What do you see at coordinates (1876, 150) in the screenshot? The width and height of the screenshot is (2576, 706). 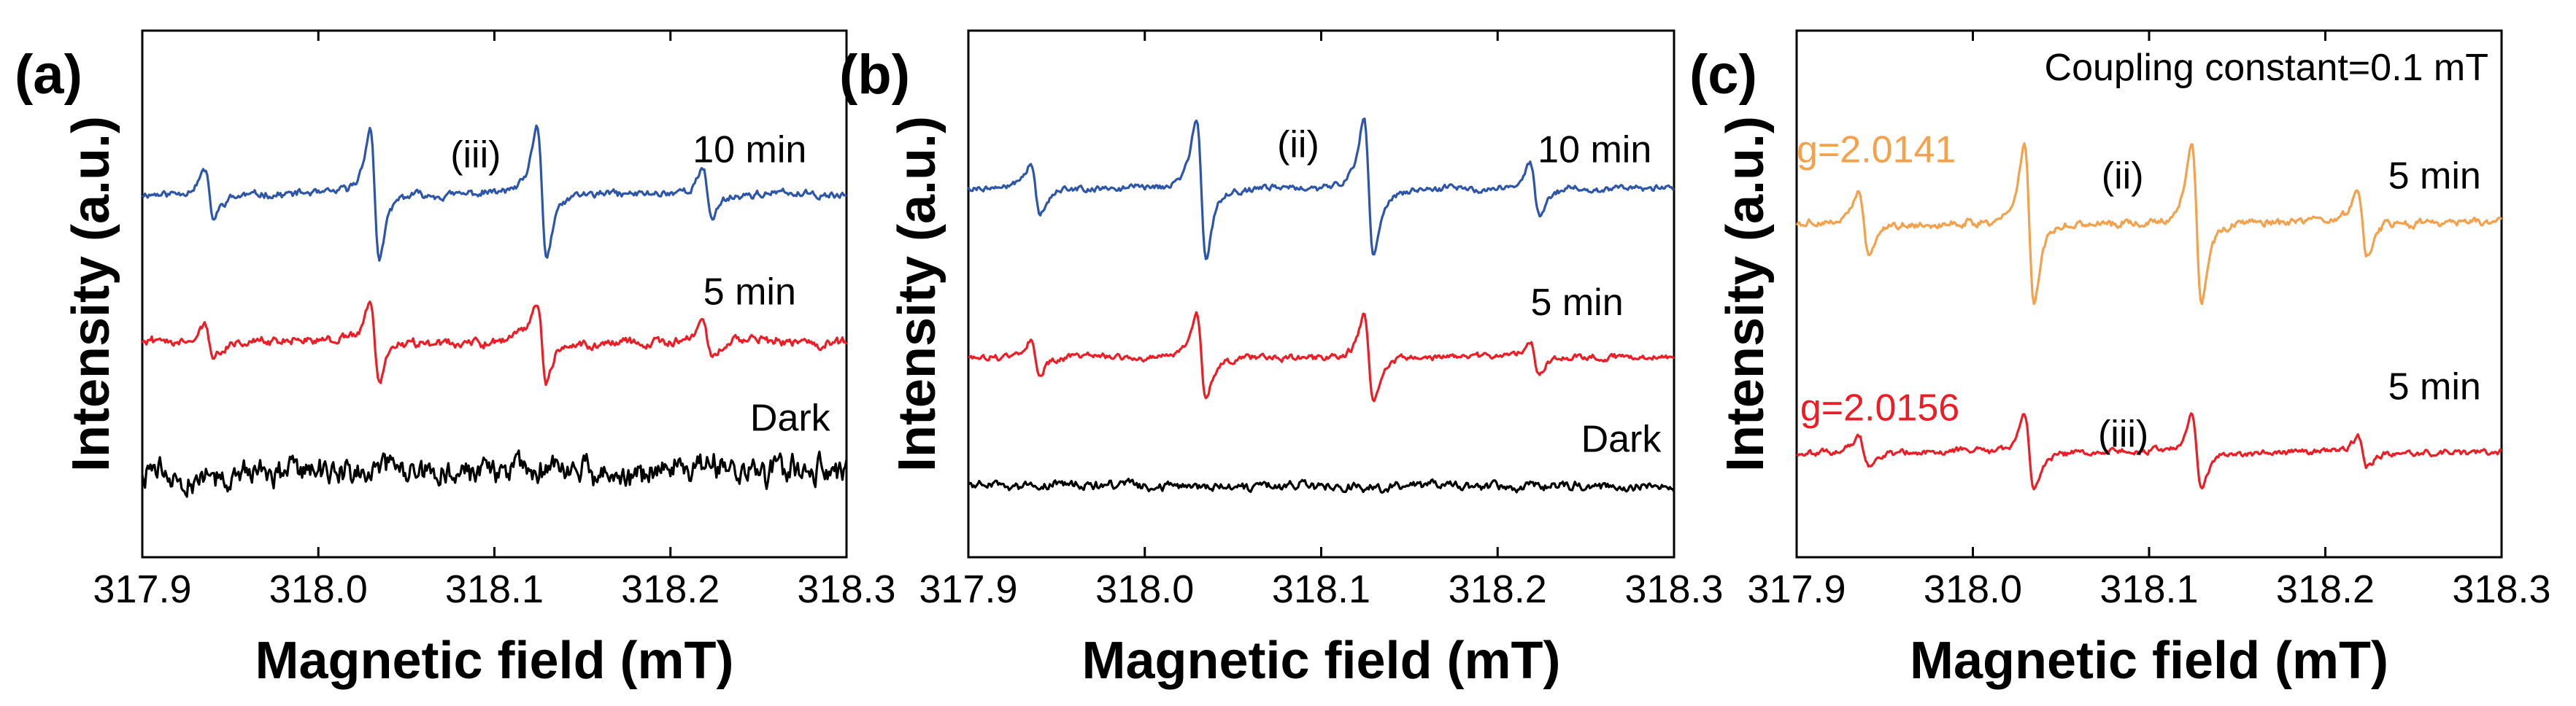 I see `annotation-label: g=2.0141` at bounding box center [1876, 150].